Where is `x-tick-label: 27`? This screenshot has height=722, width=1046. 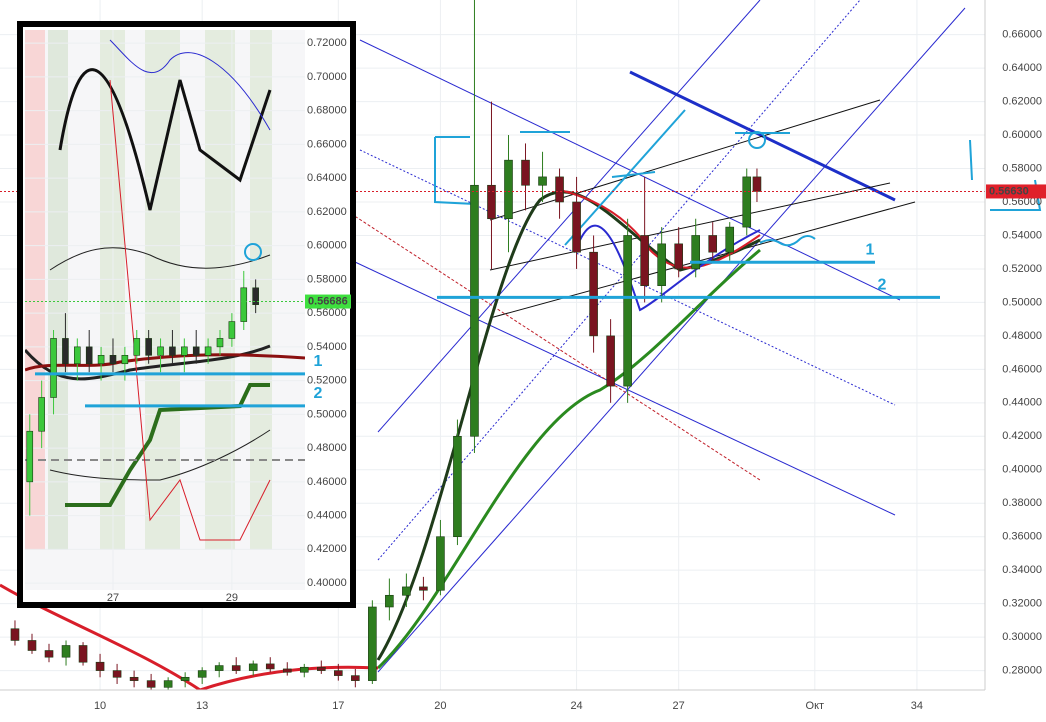
x-tick-label: 27 is located at coordinates (679, 706).